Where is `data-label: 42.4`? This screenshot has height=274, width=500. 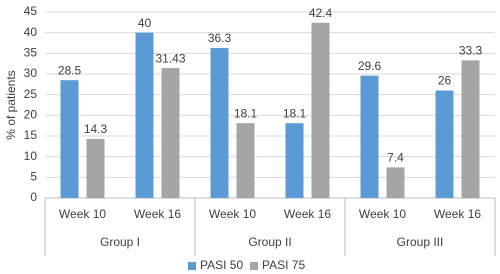
data-label: 42.4 is located at coordinates (321, 13).